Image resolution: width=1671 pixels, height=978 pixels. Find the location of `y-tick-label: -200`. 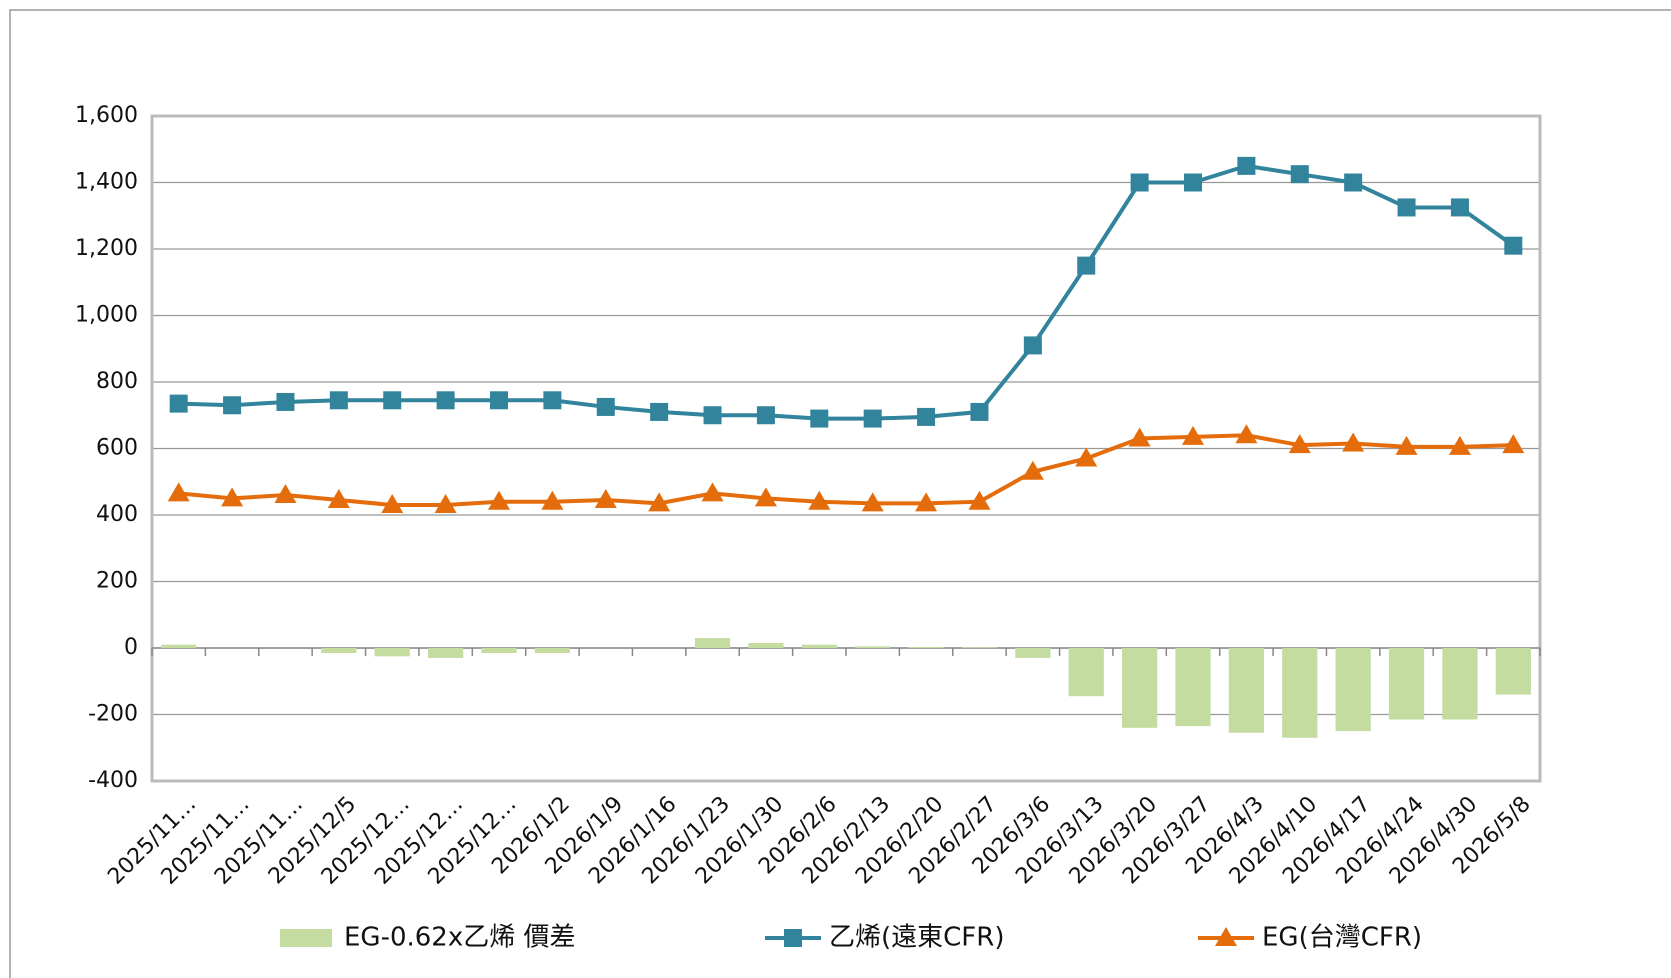

y-tick-label: -200 is located at coordinates (113, 714).